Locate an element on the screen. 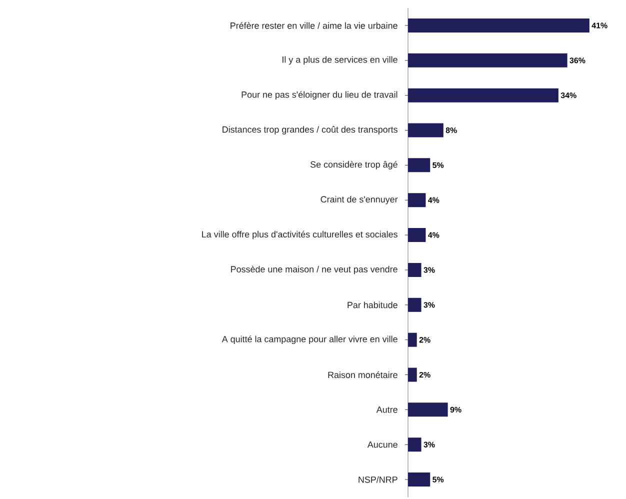 This screenshot has width=626, height=499. y-tick-label: Préfère rester en ville / aime la vie urbaine is located at coordinates (314, 25).